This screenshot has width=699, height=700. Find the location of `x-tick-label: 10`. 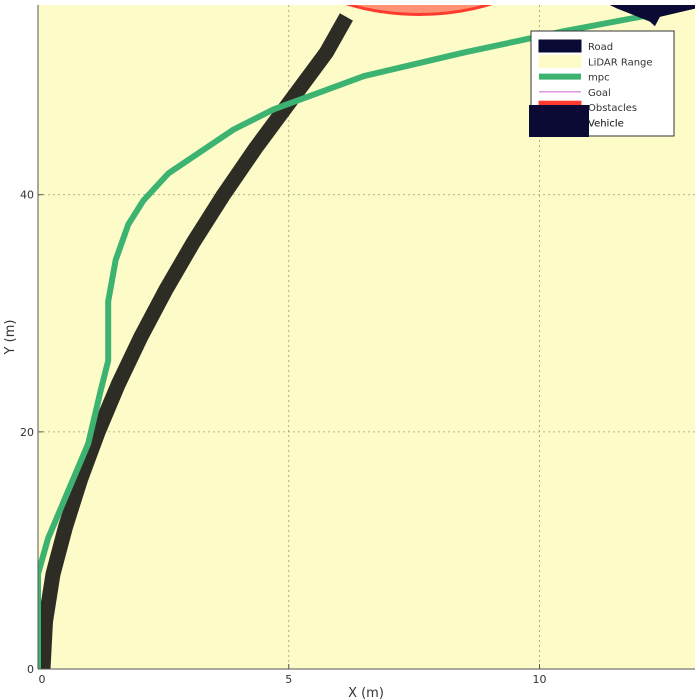

x-tick-label: 10 is located at coordinates (540, 679).